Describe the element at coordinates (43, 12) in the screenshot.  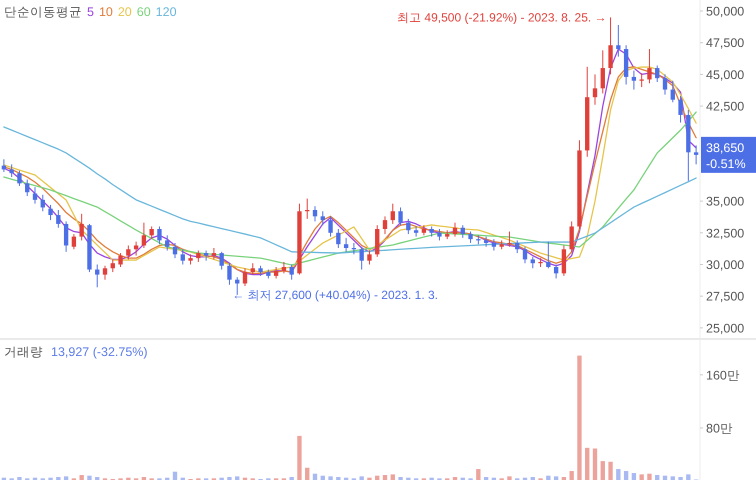
I see `legend-title: 단순이동평균` at that location.